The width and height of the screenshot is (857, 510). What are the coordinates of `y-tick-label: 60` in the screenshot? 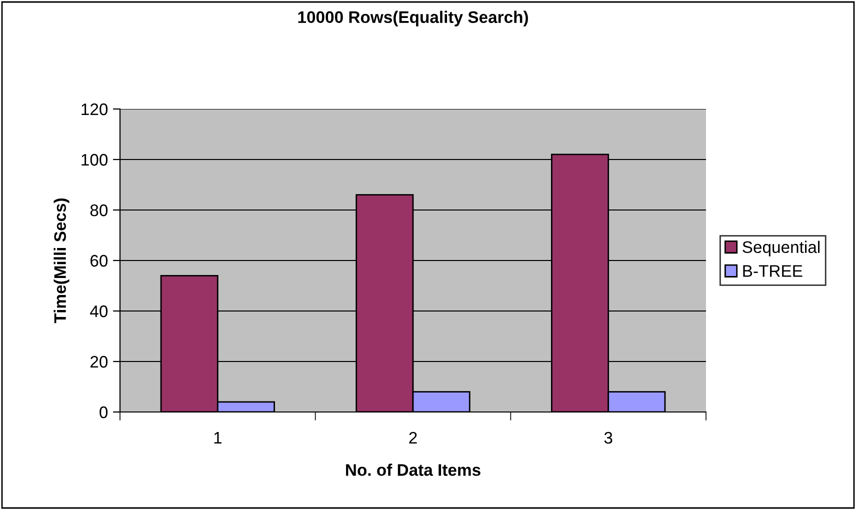 It's located at (99, 260).